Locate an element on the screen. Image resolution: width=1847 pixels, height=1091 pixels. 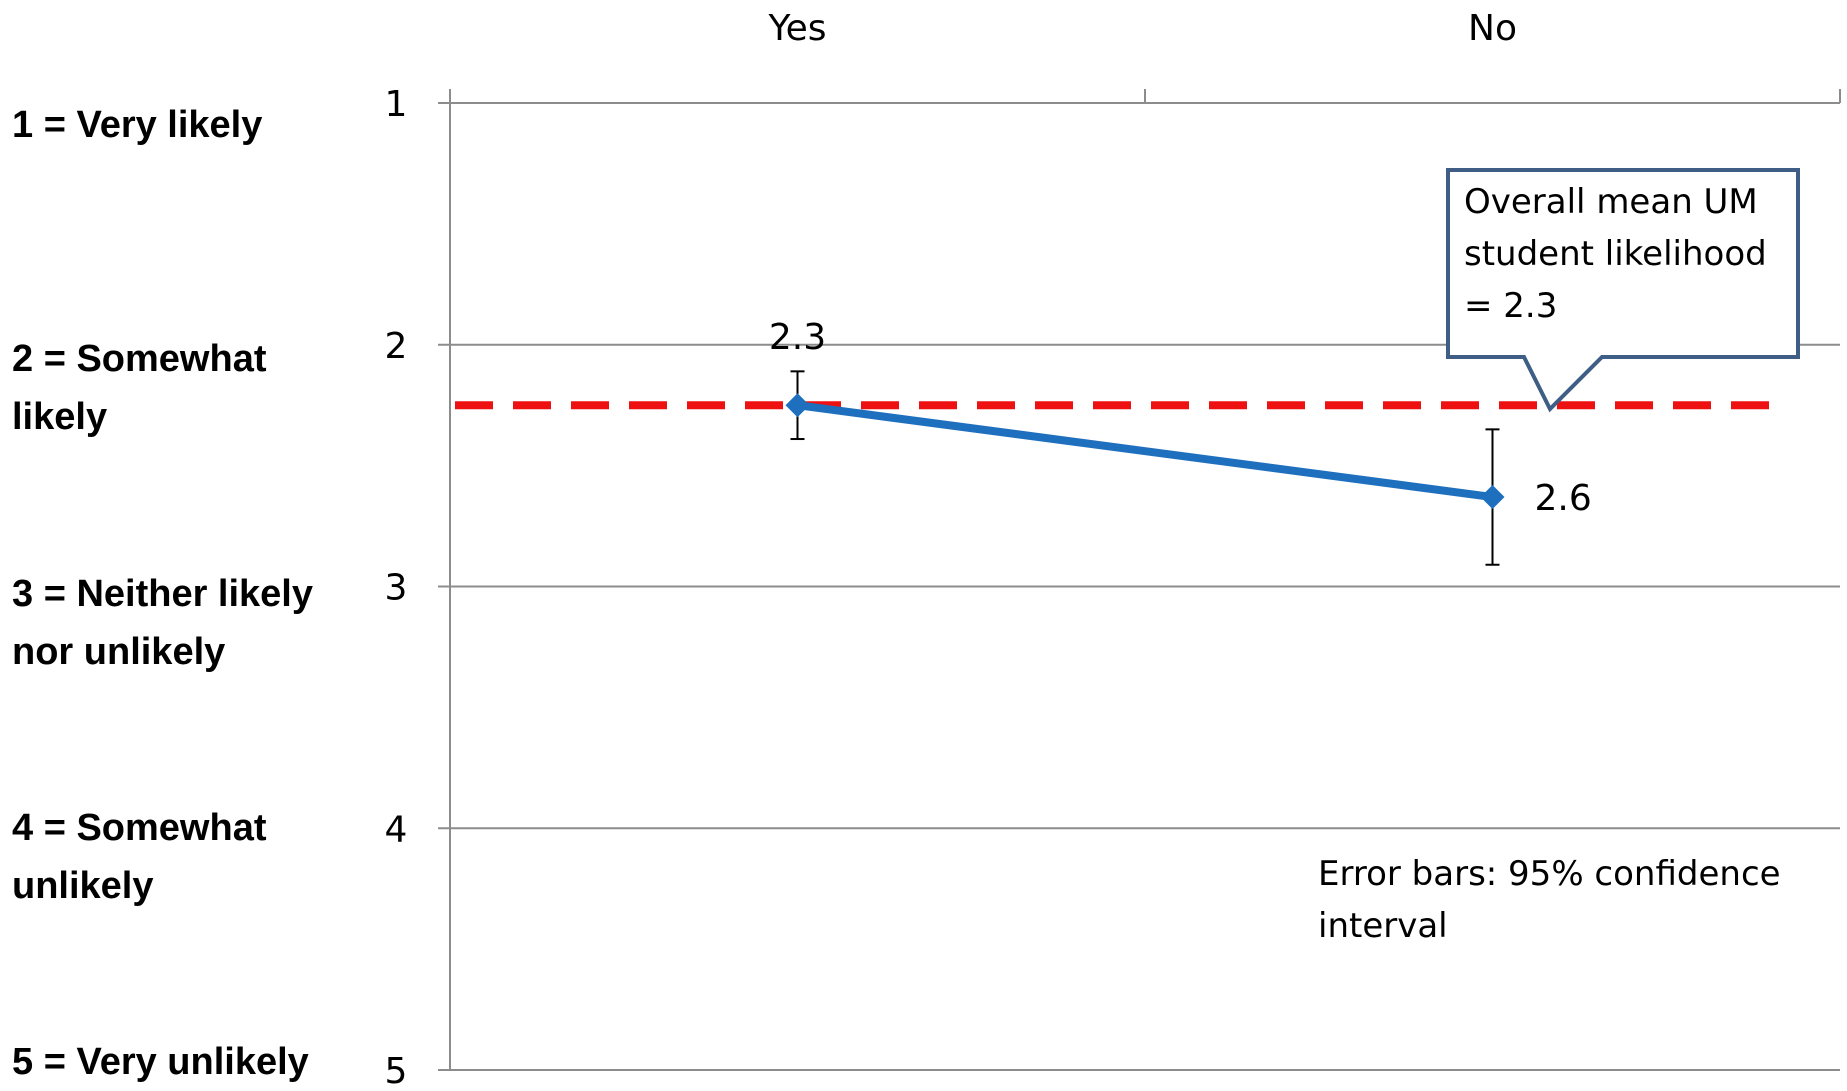
scale-label-5: 5 = Very unlikely is located at coordinates (160, 1062).